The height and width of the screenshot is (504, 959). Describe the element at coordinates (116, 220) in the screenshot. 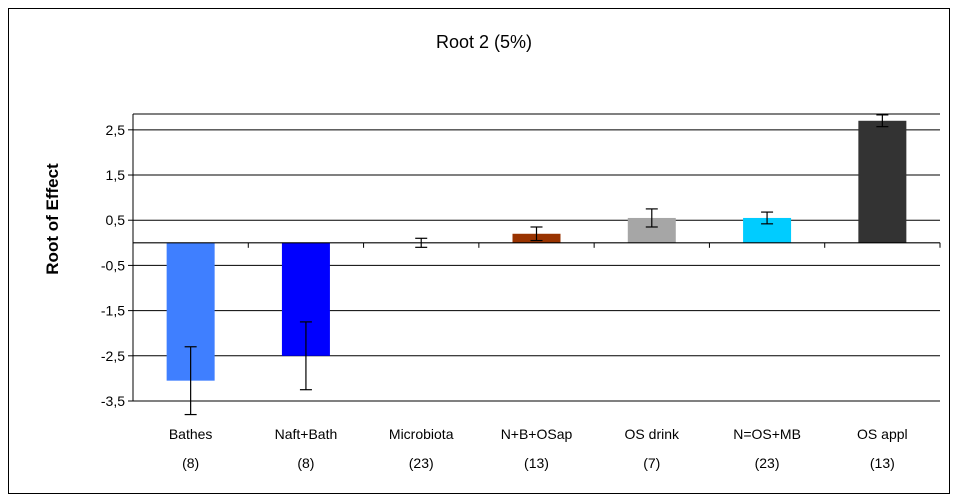

I see `y-tick-label: 0,5` at that location.